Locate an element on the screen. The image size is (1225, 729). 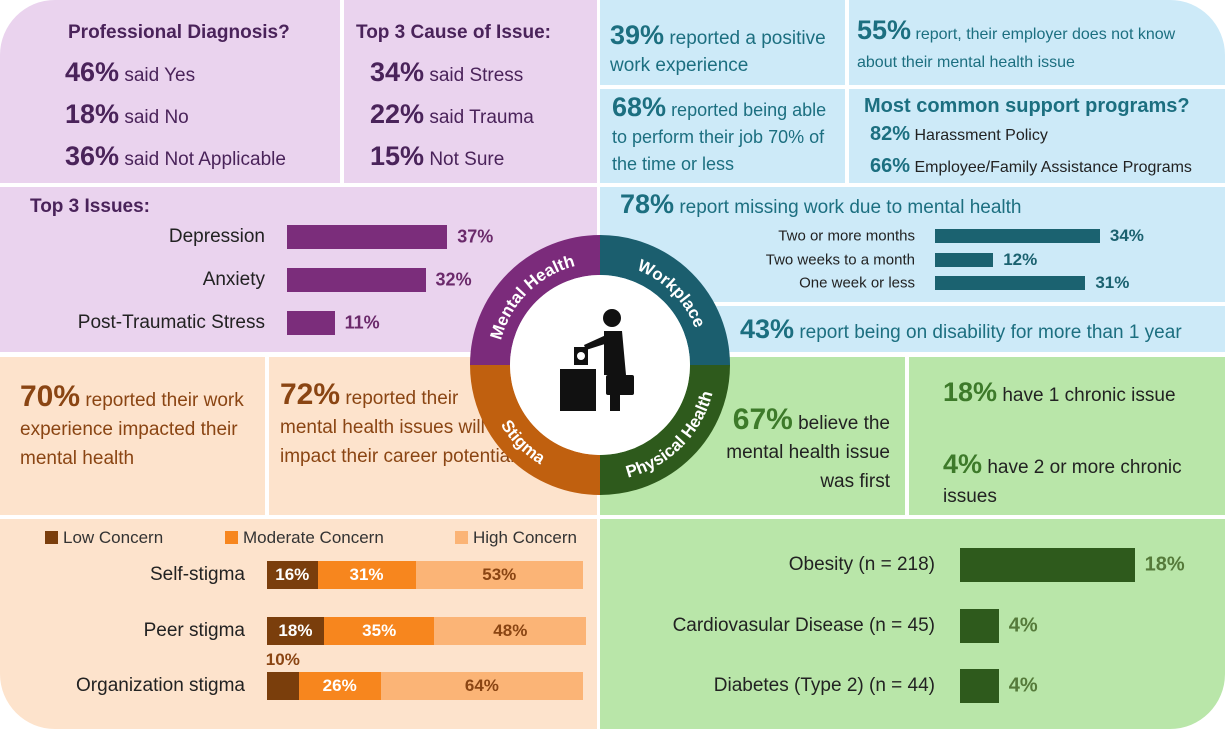
stat-text: Employee/Family Assistance Programs is located at coordinates (1053, 167).